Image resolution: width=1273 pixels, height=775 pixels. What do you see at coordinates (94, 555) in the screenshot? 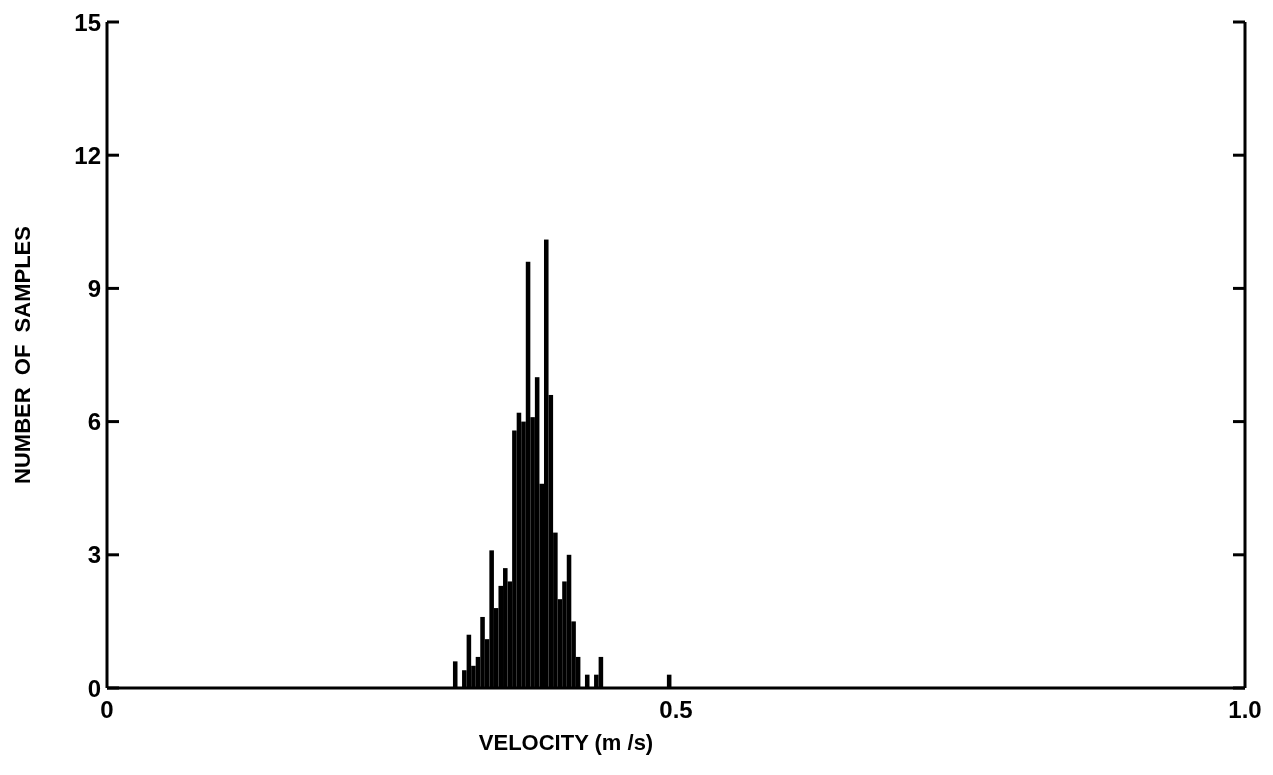
I see `y-tick-label: 3` at bounding box center [94, 555].